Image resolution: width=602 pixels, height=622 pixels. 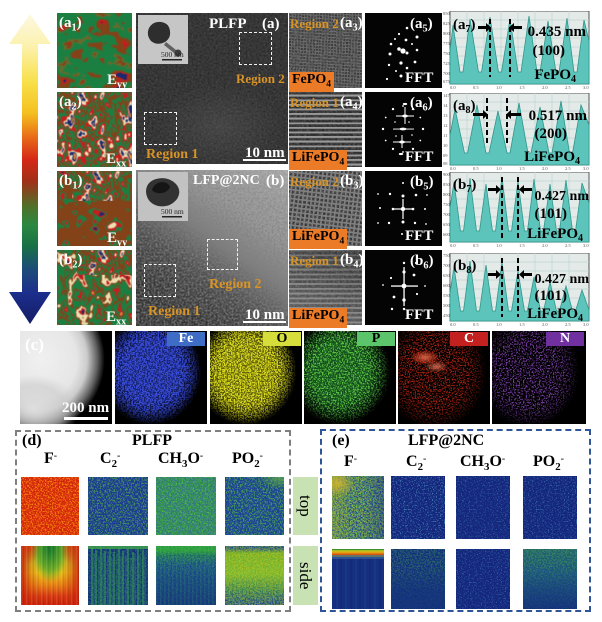 I want to click on svg-text: 450, so click(x=447, y=315).